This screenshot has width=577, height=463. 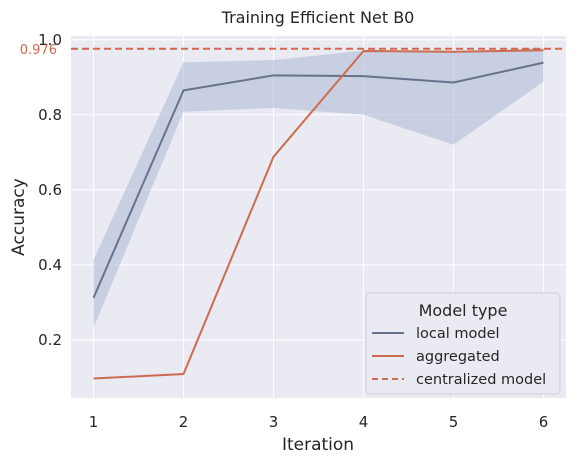 What do you see at coordinates (94, 422) in the screenshot?
I see `x-tick-label: 1` at bounding box center [94, 422].